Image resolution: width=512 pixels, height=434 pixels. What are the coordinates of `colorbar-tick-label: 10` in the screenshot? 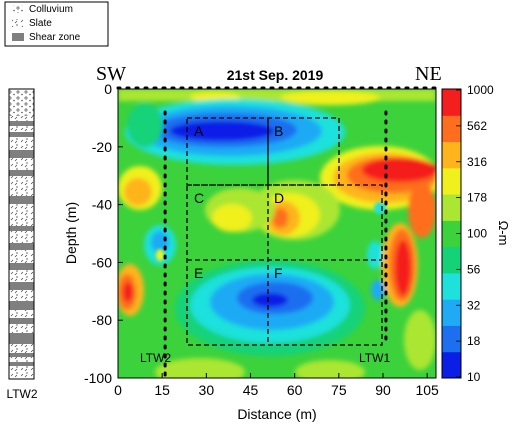 It's located at (474, 377).